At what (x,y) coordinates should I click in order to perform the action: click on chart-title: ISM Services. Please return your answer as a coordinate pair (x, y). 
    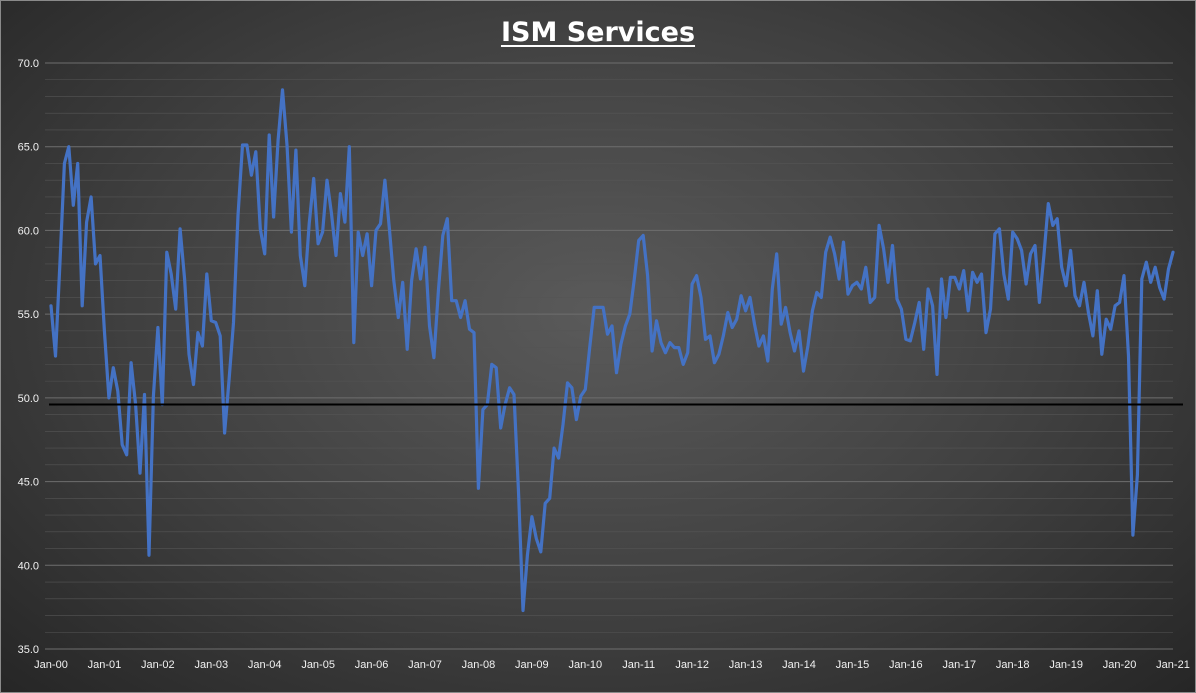
    Looking at the image, I should click on (598, 32).